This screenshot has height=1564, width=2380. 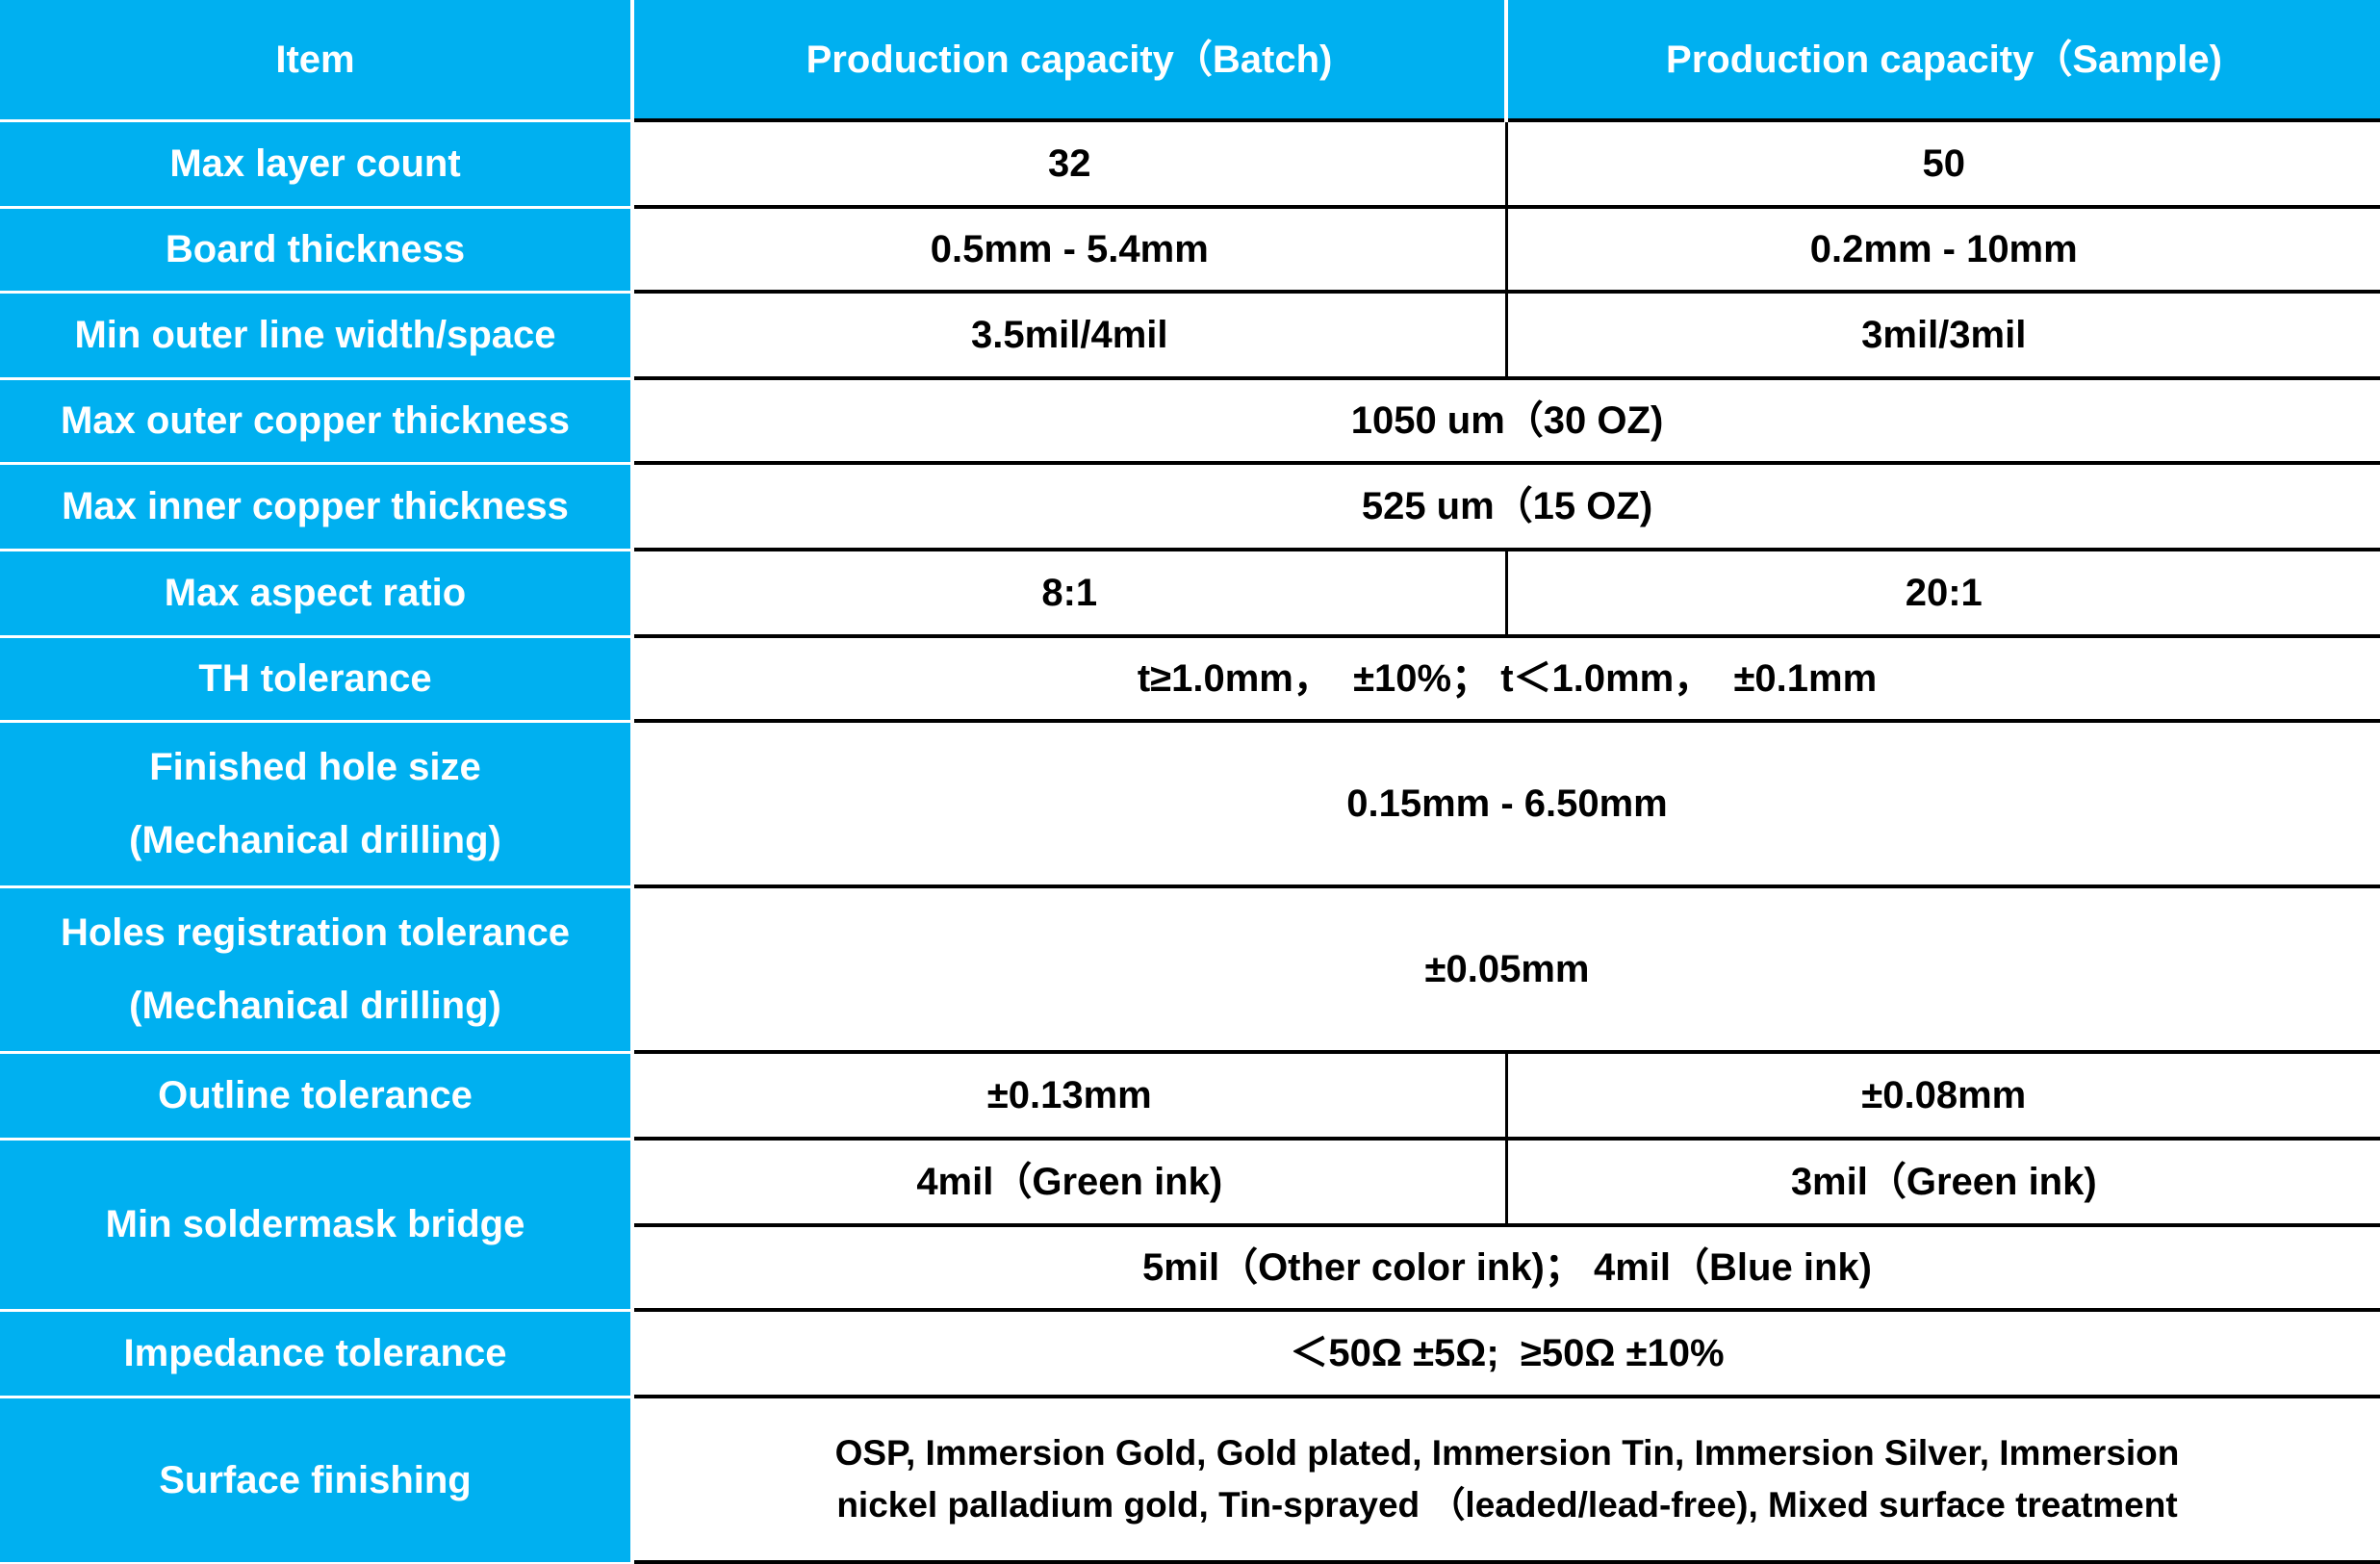 I want to click on shared-value: 5mil（Other color ink)； 4mil（Blue ink), so click(x=1506, y=1266).